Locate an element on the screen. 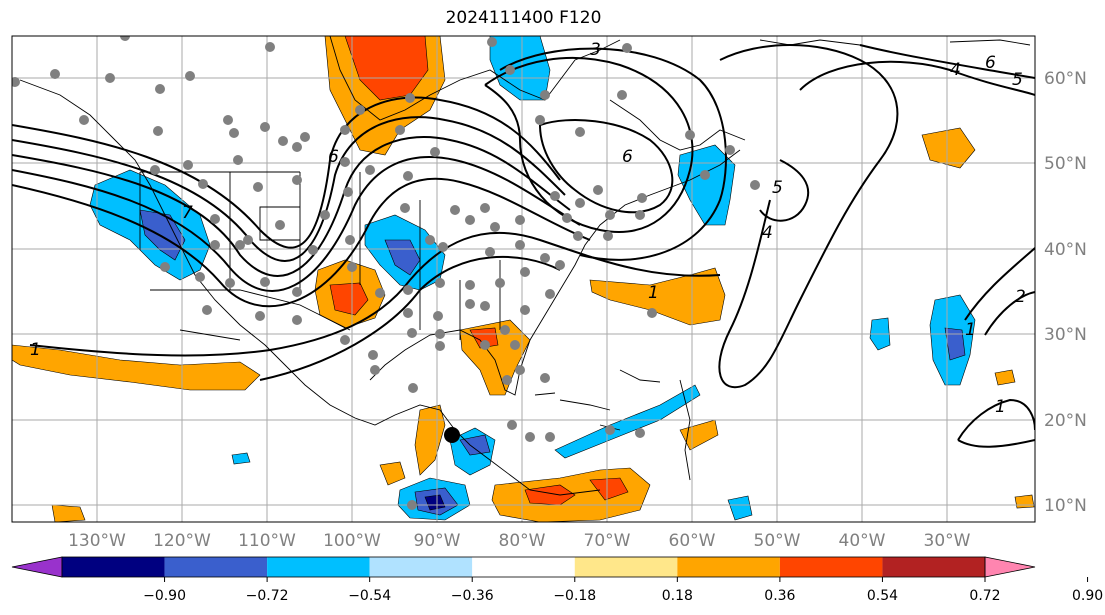 The image size is (1105, 615). colorbar-tick-label: 0.36 is located at coordinates (779, 596).